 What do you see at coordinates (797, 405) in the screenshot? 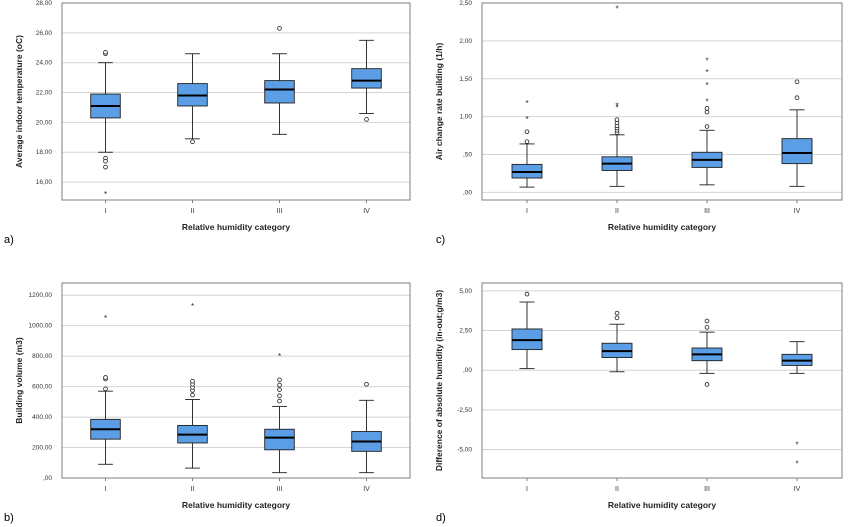
I see `box-IV: **` at bounding box center [797, 405].